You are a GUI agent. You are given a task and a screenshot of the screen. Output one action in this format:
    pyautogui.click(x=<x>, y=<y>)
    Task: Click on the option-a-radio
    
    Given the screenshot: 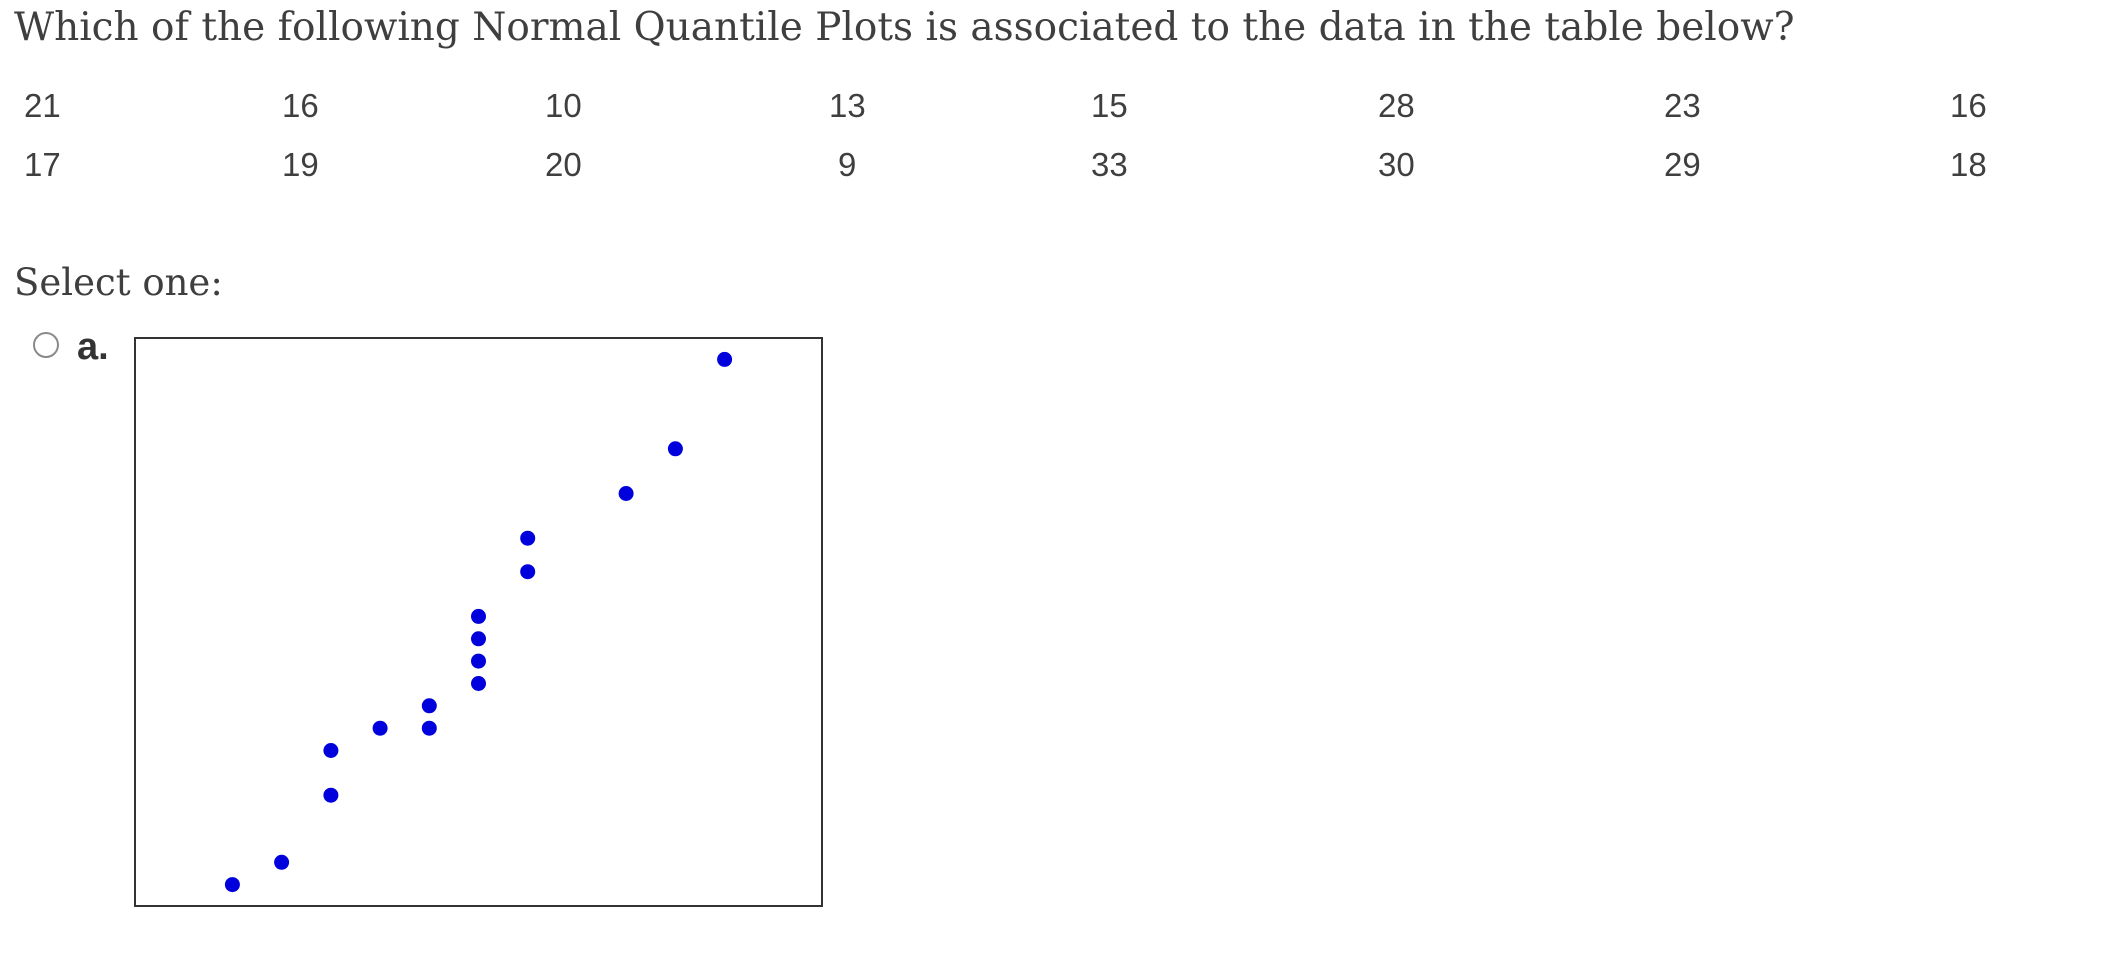 What is the action you would take?
    pyautogui.click(x=46, y=345)
    